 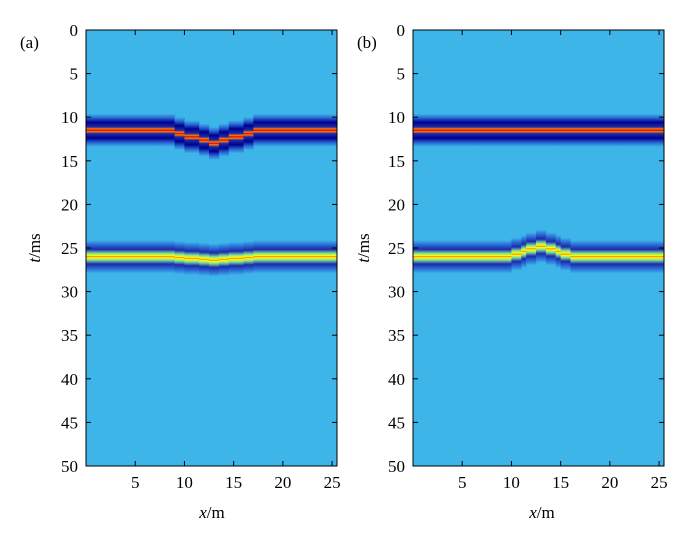 I want to click on y-axis-label-a: t/ms, so click(x=34, y=247).